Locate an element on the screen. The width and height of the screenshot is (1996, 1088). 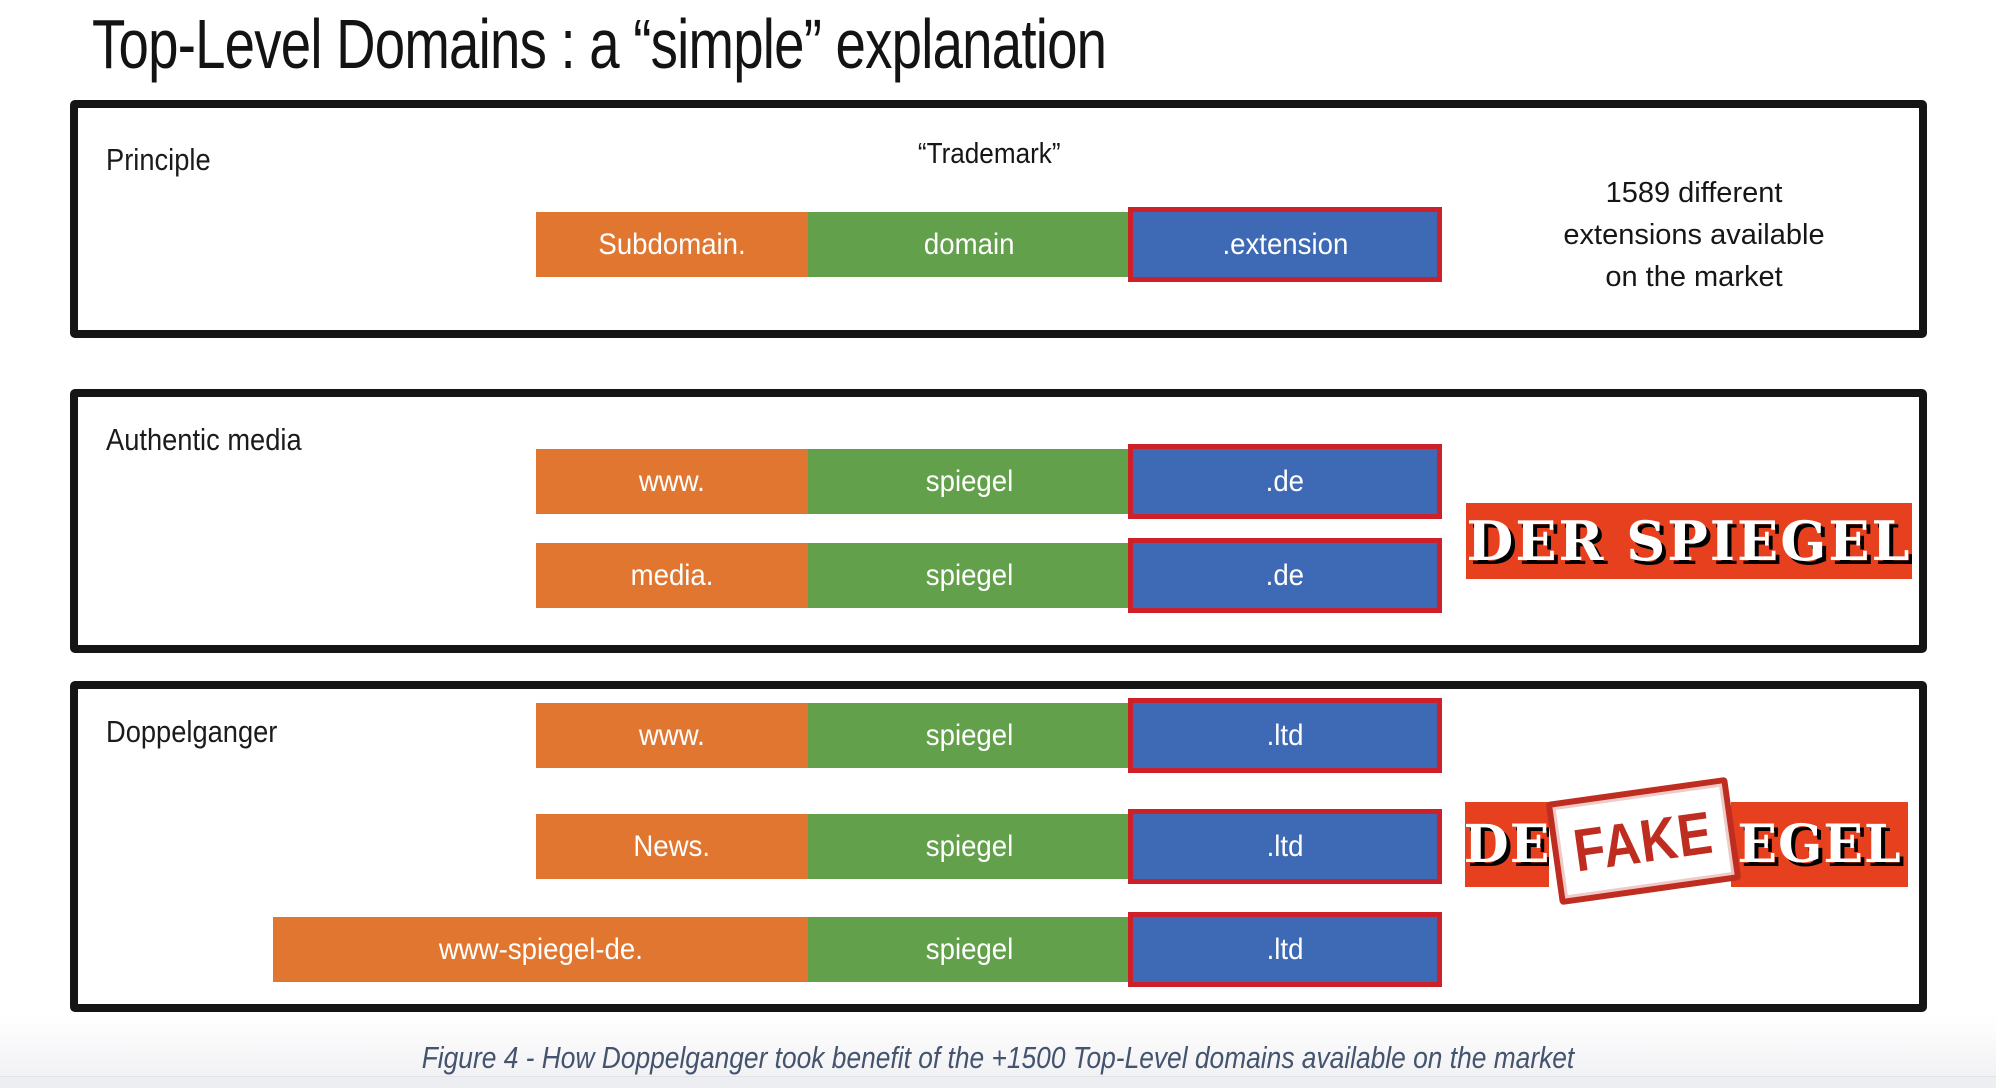
domain-row-authentic-1: www. spiegel .de is located at coordinates (998, 481).